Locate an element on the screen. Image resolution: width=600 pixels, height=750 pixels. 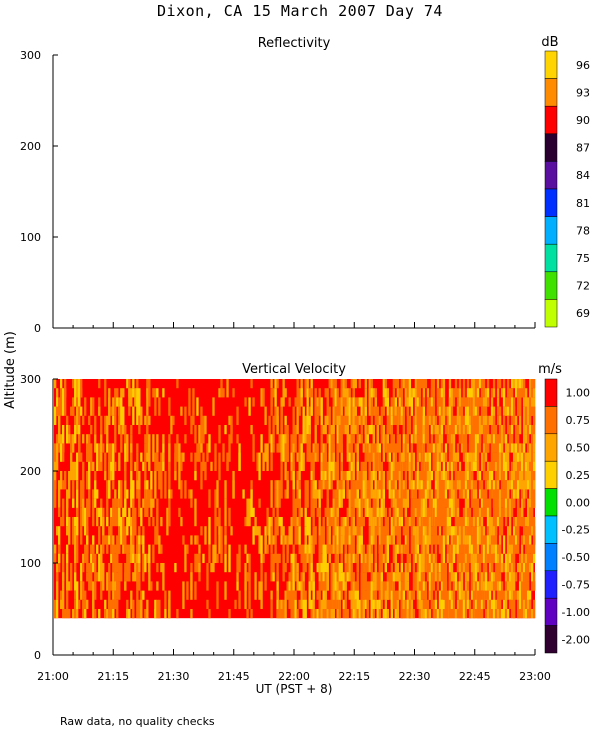
x-tick-label: 21:45 is located at coordinates (234, 676).